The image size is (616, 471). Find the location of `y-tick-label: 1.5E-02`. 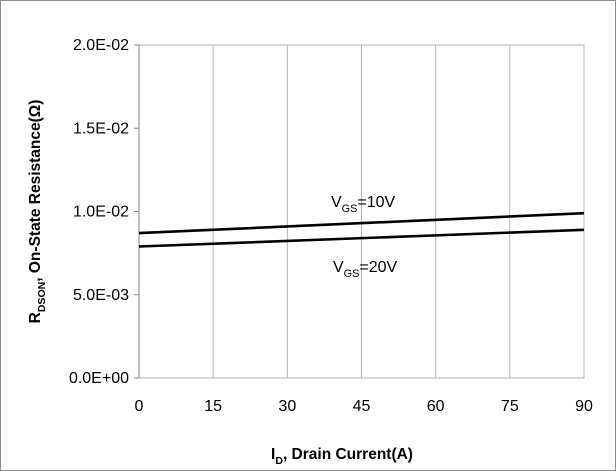

y-tick-label: 1.5E-02 is located at coordinates (101, 128).